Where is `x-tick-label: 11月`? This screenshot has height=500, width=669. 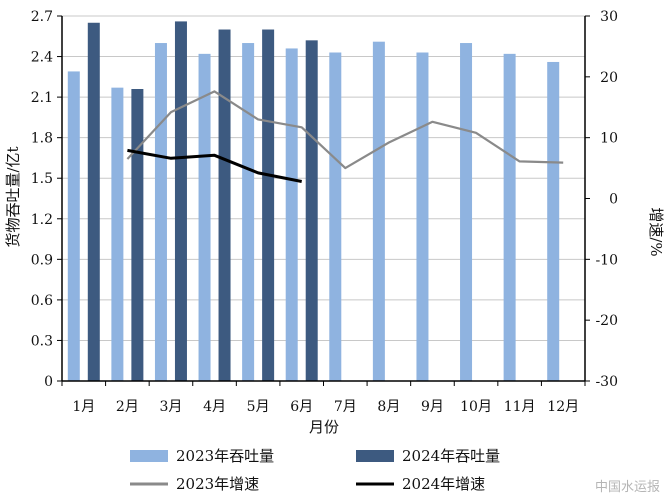 x-tick-label: 11月 is located at coordinates (520, 407).